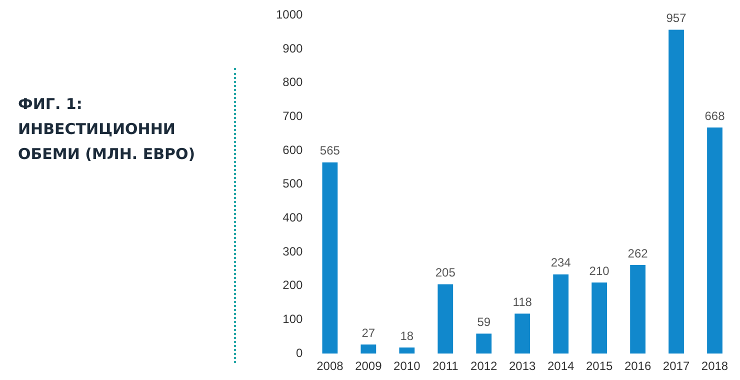  What do you see at coordinates (330, 366) in the screenshot?
I see `x-tick-label: 2008` at bounding box center [330, 366].